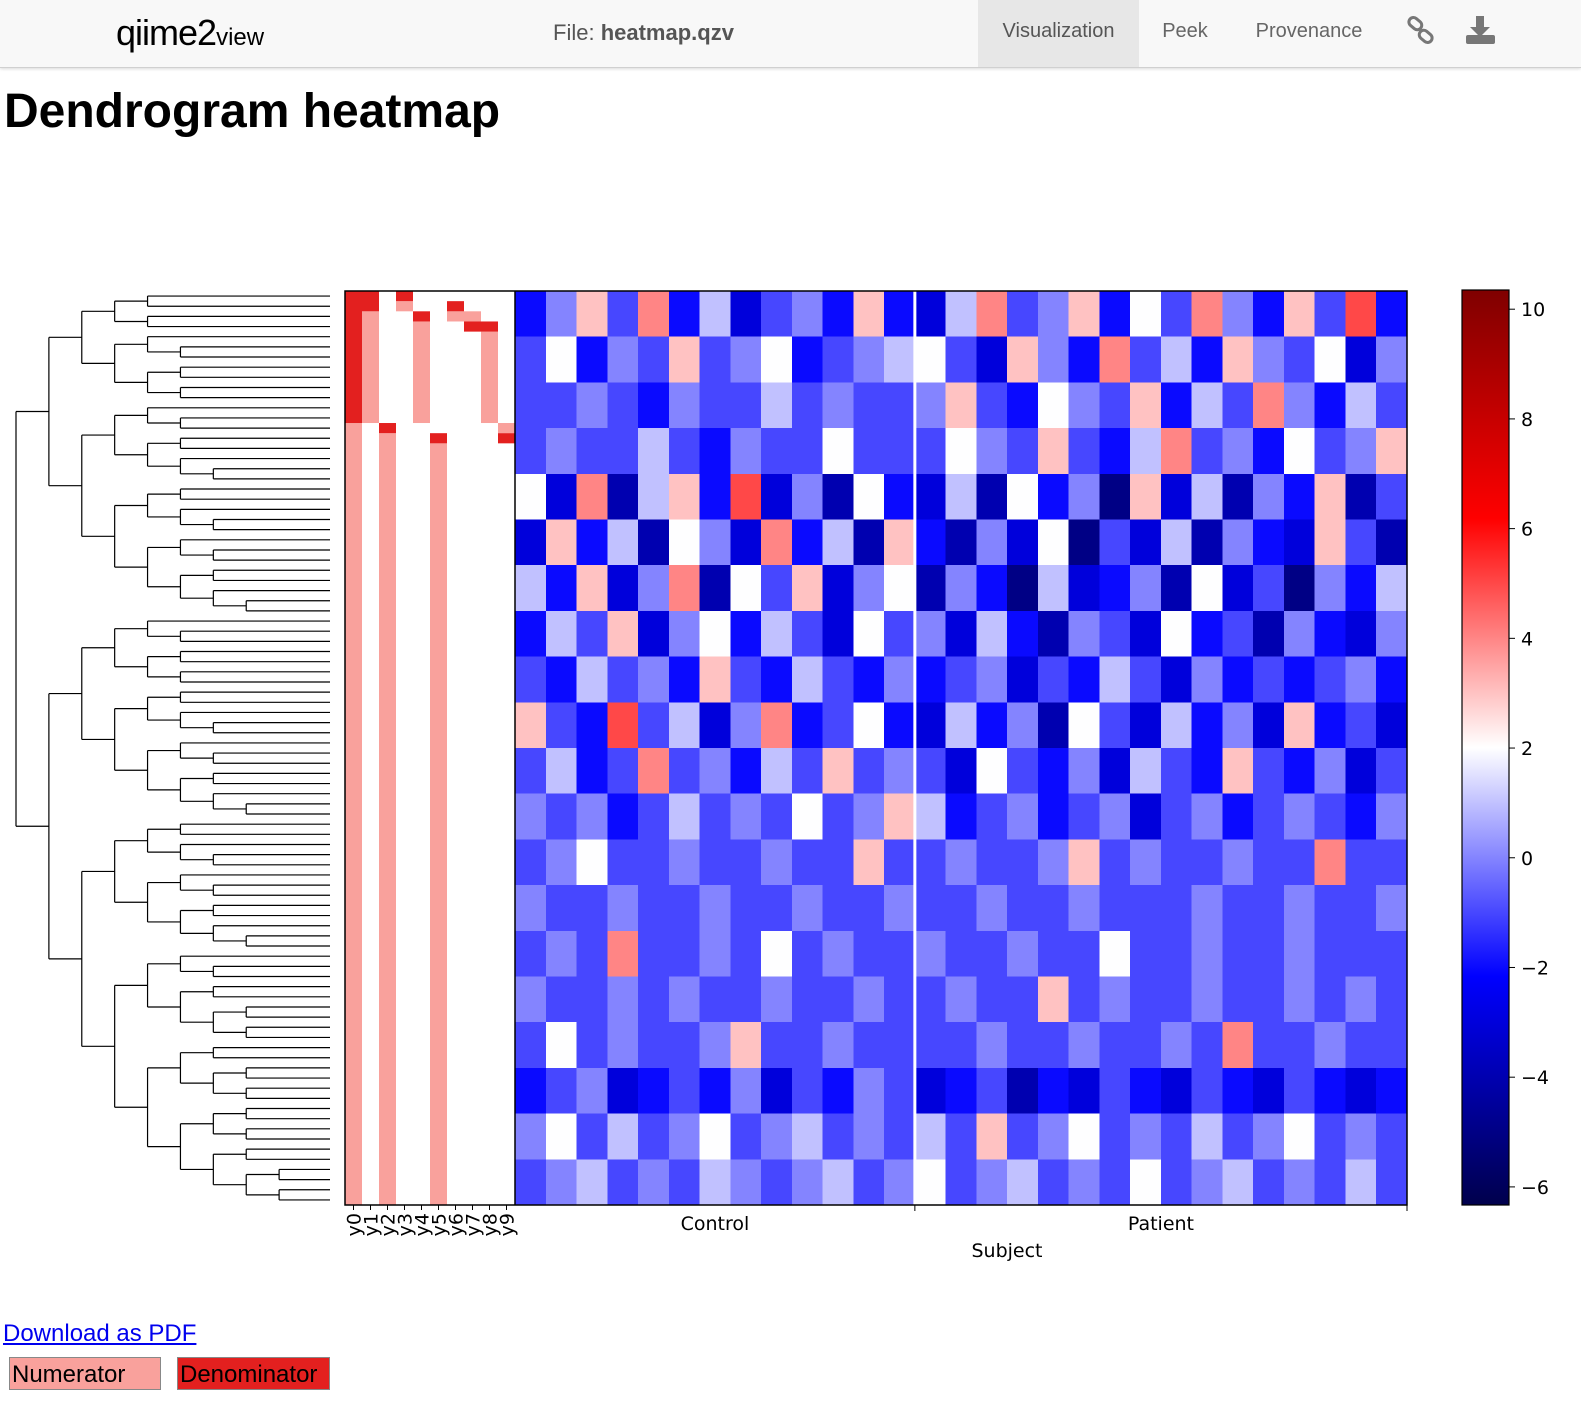  I want to click on tab: Peek, so click(1185, 31).